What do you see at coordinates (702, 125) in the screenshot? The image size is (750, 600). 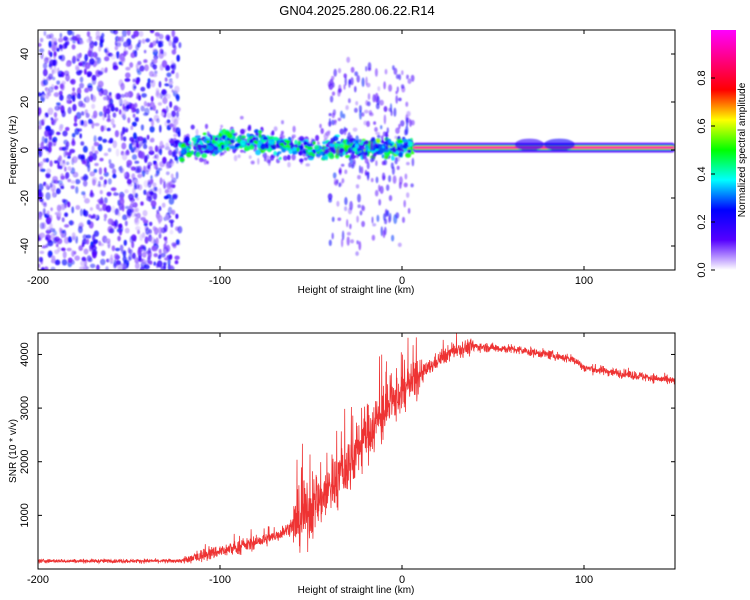 I see `colorbar-tick-label: 0.6` at bounding box center [702, 125].